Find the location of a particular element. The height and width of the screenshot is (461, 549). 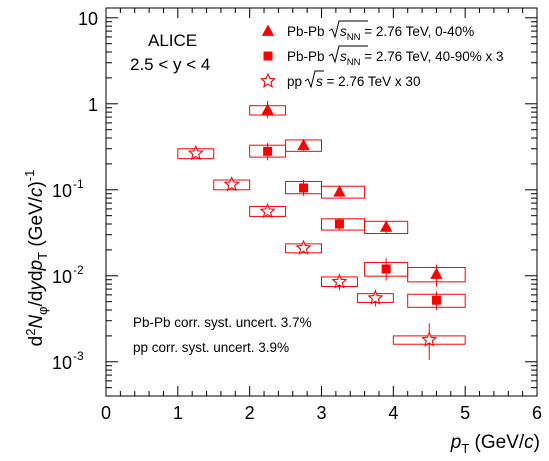

x-tick-label: 3 is located at coordinates (321, 413).